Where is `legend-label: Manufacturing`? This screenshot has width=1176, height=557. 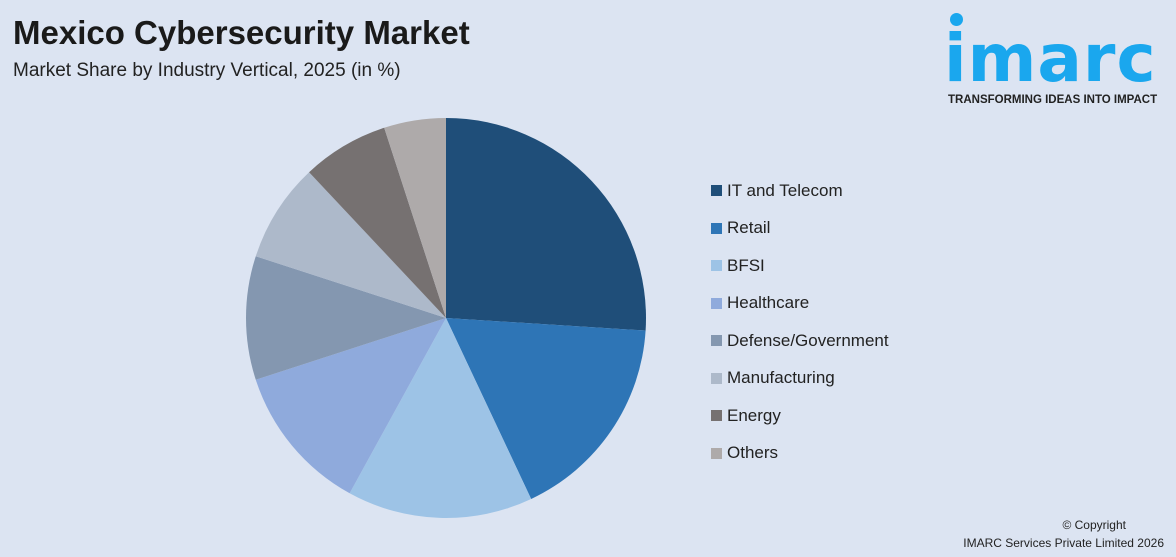 legend-label: Manufacturing is located at coordinates (781, 378).